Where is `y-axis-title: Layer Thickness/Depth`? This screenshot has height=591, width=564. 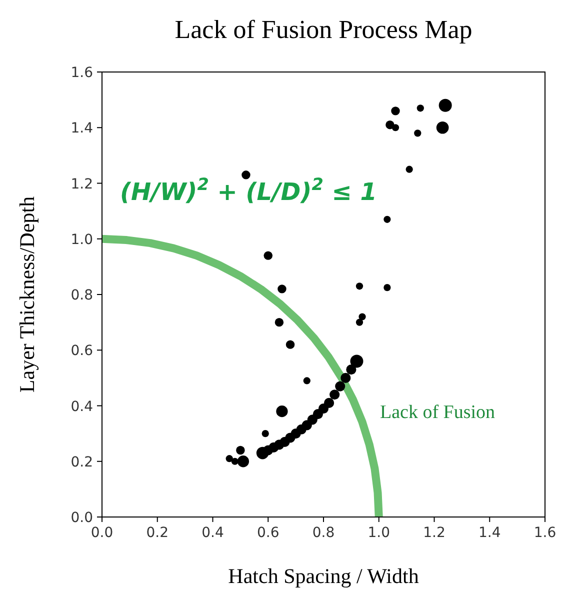
y-axis-title: Layer Thickness/Depth is located at coordinates (27, 294).